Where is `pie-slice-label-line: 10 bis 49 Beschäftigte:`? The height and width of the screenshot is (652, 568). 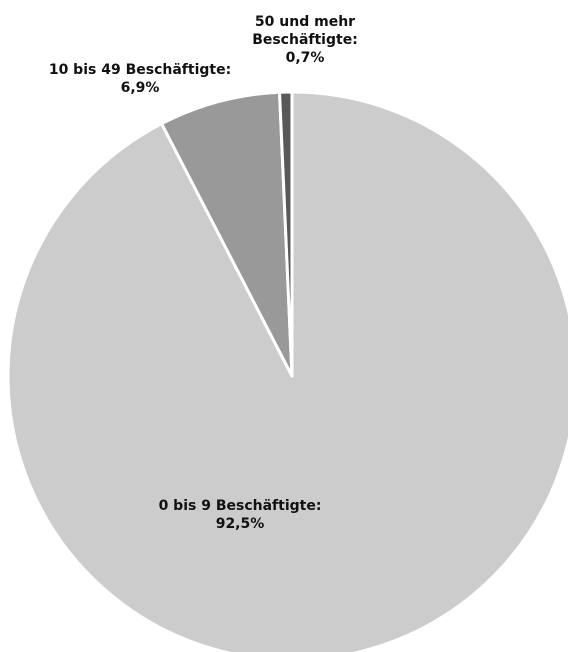
pie-slice-label-line: 10 bis 49 Beschäftigte: is located at coordinates (140, 70).